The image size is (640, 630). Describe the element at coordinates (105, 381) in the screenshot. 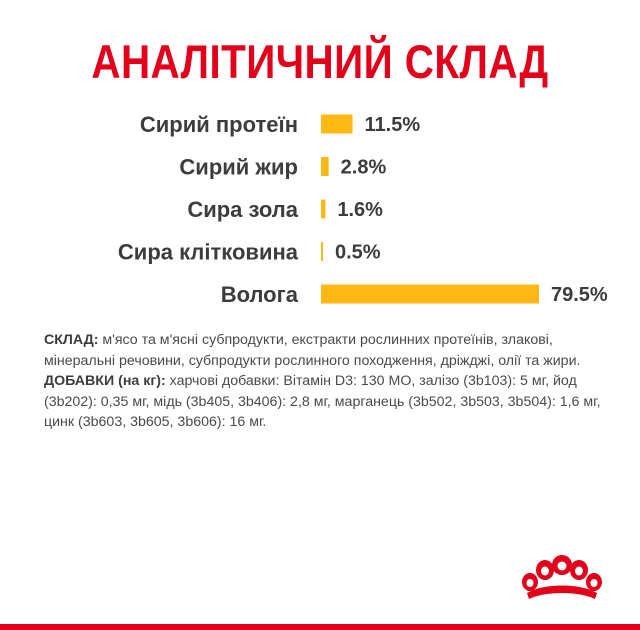

I see `additives-label: ДОБАВКИ (на кг):` at that location.